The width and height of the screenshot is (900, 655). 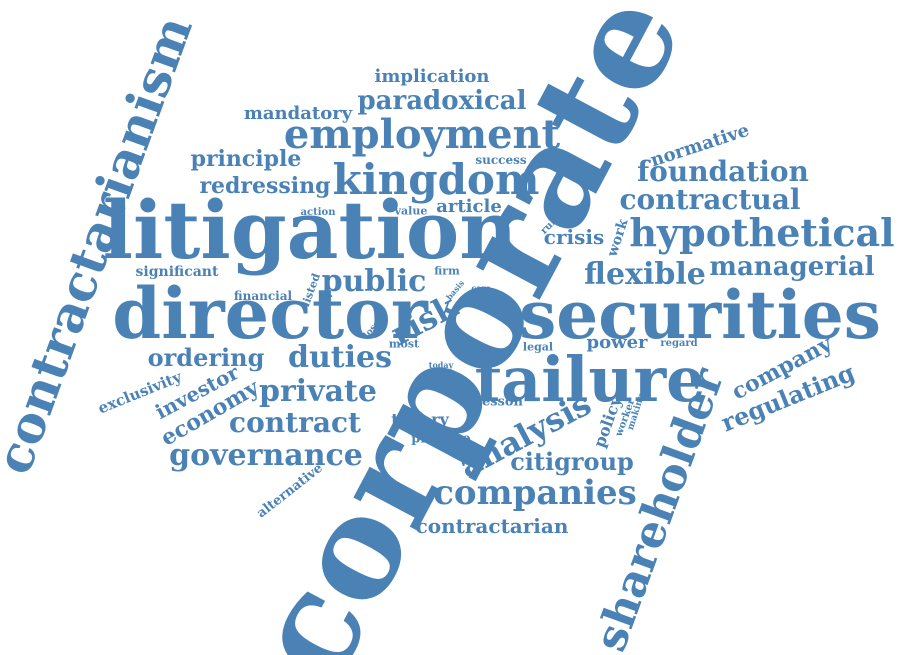 What do you see at coordinates (422, 134) in the screenshot?
I see `word-employment: employment` at bounding box center [422, 134].